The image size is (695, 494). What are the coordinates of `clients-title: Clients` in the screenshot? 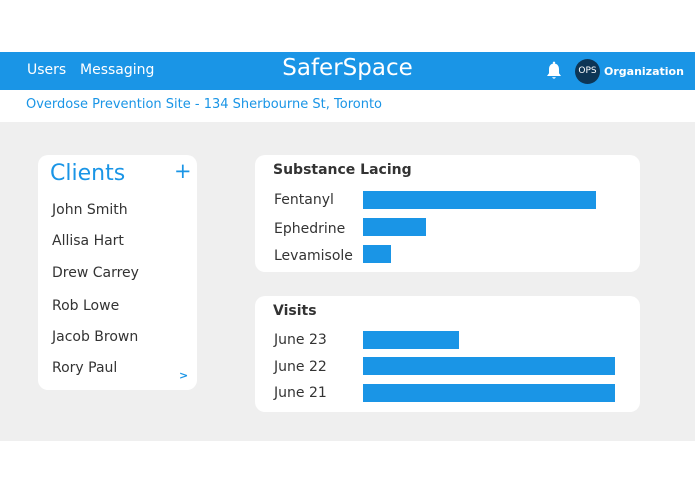 It's located at (88, 173).